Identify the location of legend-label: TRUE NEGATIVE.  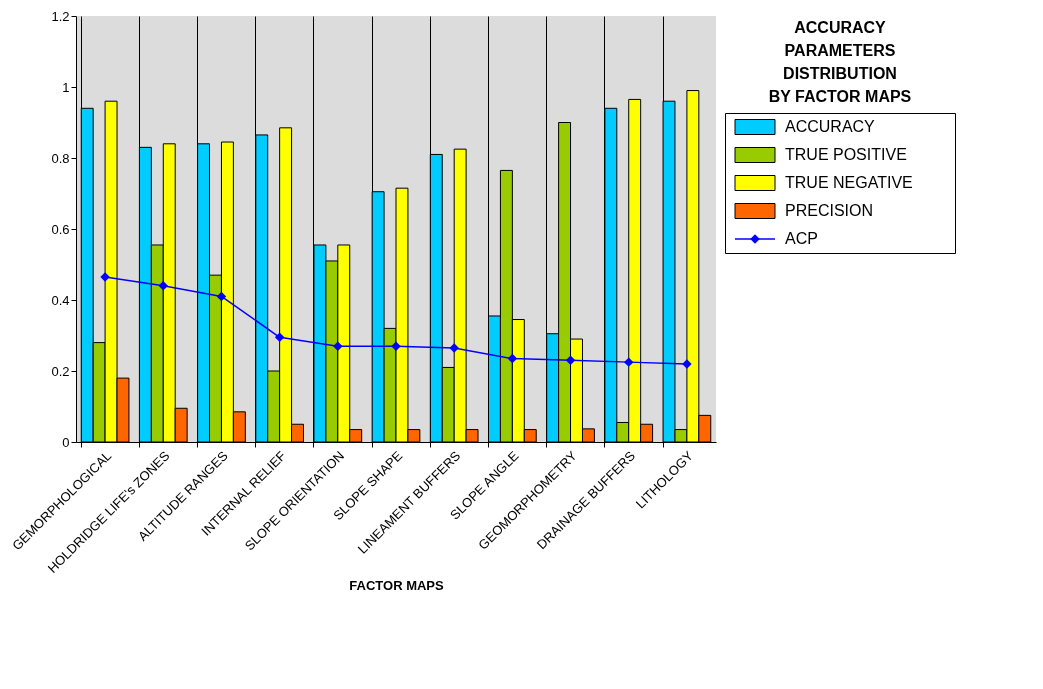
(849, 182).